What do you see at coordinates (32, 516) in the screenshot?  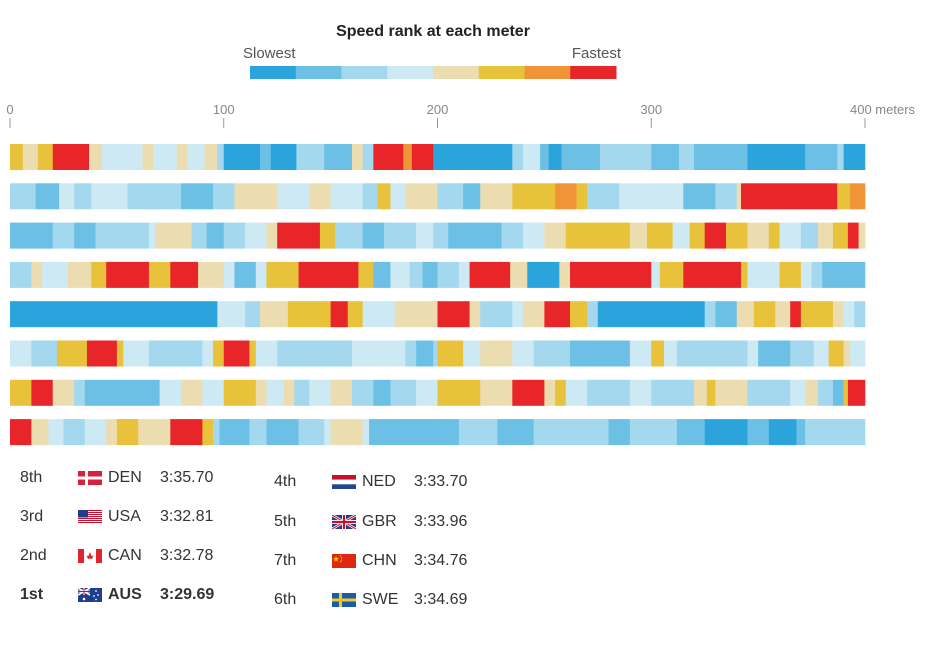 I see `result-place: 3rd` at bounding box center [32, 516].